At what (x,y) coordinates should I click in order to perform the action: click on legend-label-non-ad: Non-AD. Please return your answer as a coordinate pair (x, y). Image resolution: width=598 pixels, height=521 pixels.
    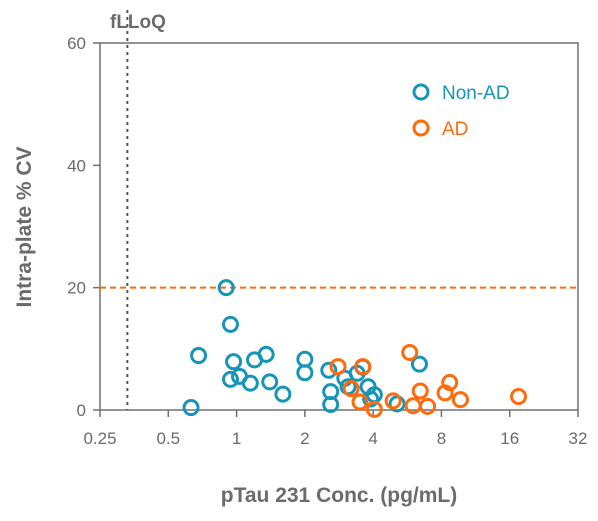
    Looking at the image, I should click on (476, 93).